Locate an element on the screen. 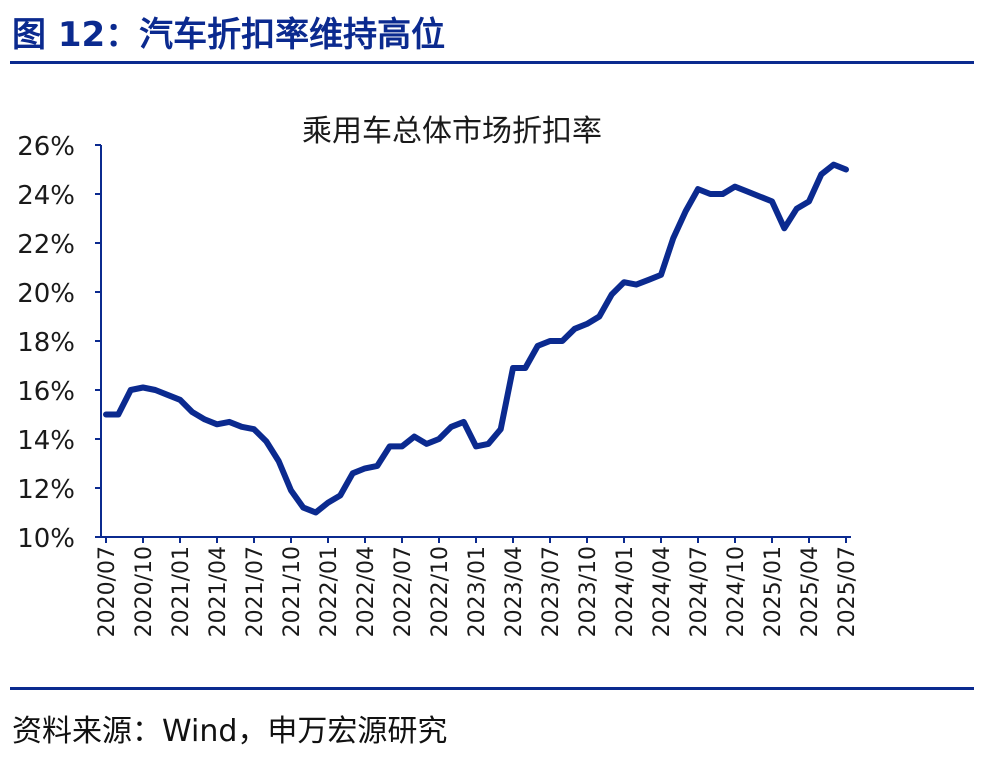  y-tick-label: 10% is located at coordinates (46, 539).